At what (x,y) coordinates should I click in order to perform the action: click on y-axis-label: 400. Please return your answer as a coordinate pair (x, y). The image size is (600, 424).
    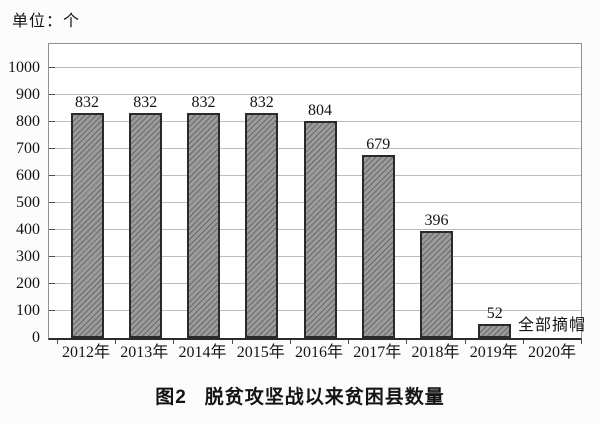
    Looking at the image, I should click on (28, 229).